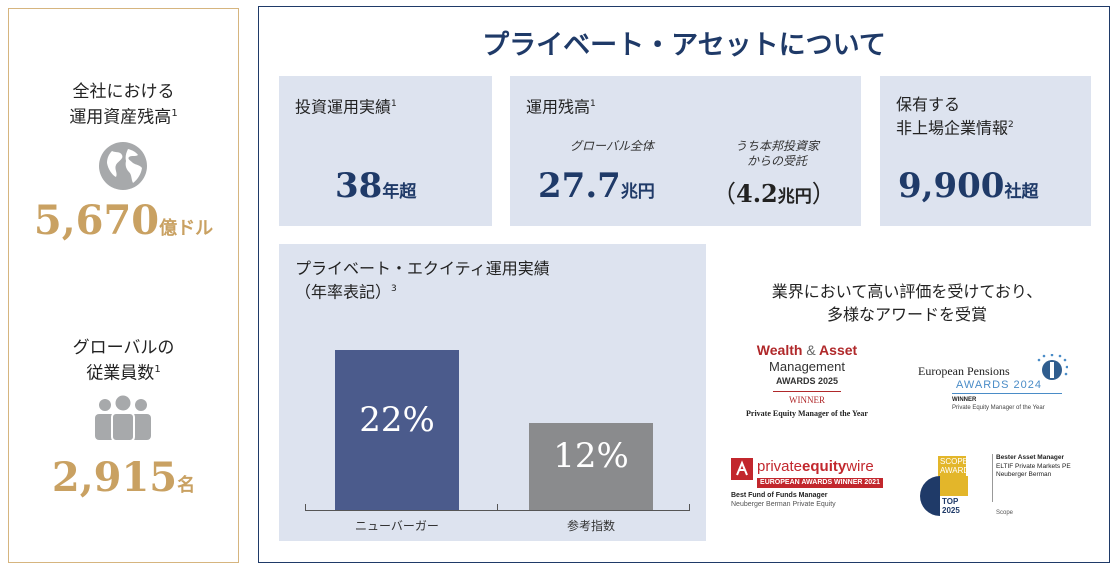 The width and height of the screenshot is (1114, 569). I want to click on pe-chart-title: プライベート・エクイティ運用実績 （年率表記）3, so click(422, 280).